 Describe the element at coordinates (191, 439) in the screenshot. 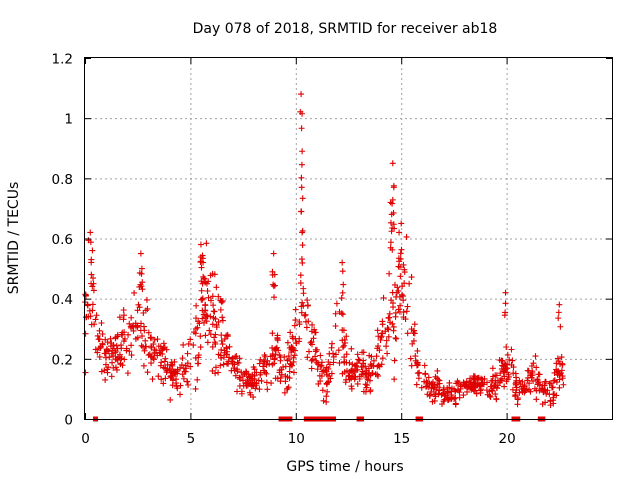

I see `x-tick-label: 5` at that location.